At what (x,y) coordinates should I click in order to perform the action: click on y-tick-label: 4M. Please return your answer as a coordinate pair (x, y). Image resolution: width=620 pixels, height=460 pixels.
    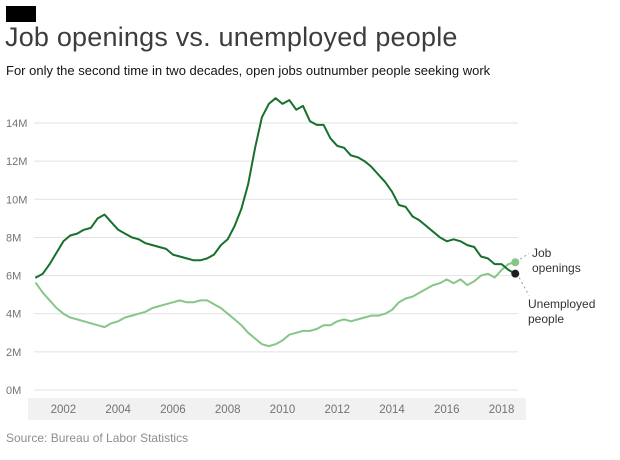
    Looking at the image, I should click on (13, 315).